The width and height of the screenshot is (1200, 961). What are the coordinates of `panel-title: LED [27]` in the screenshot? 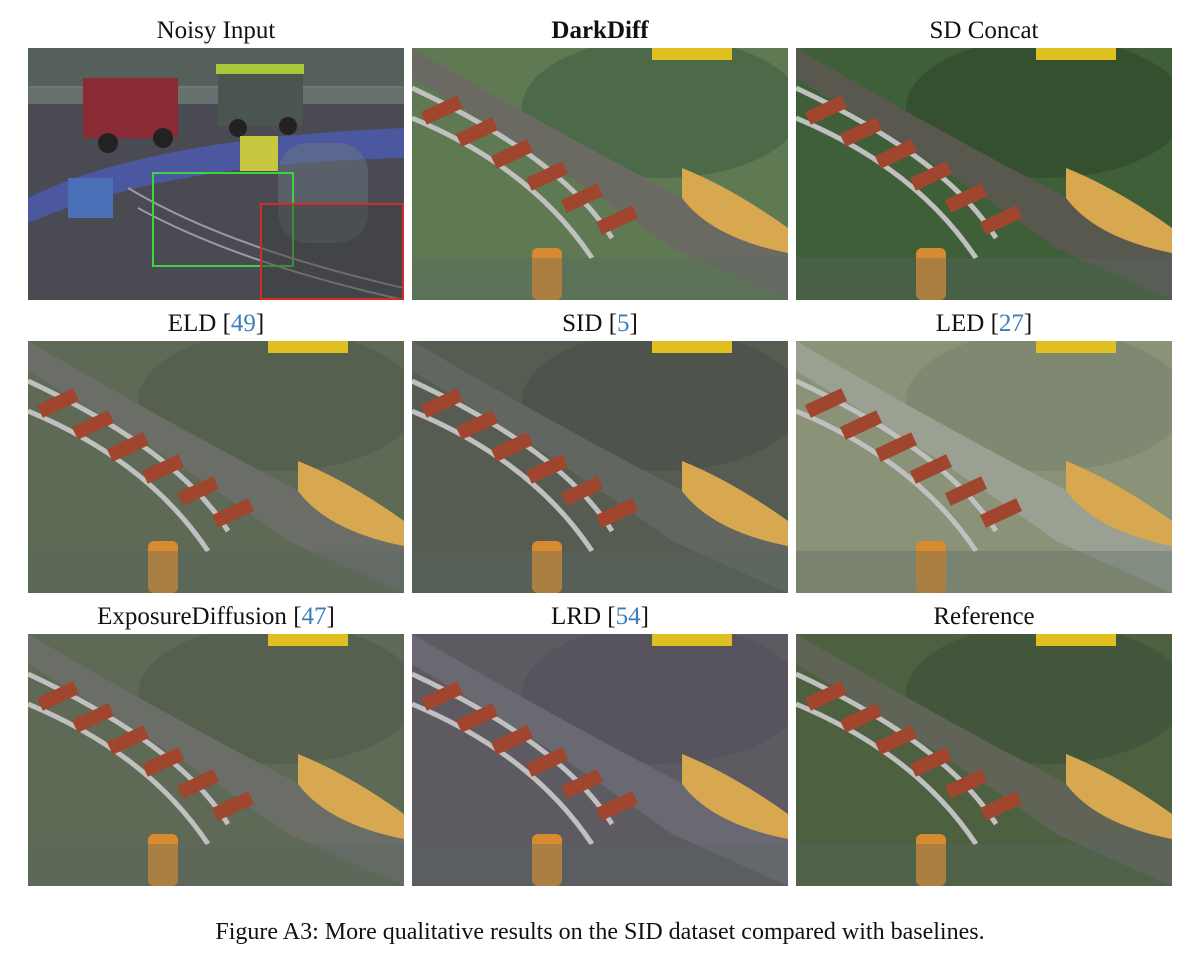 It's located at (984, 323).